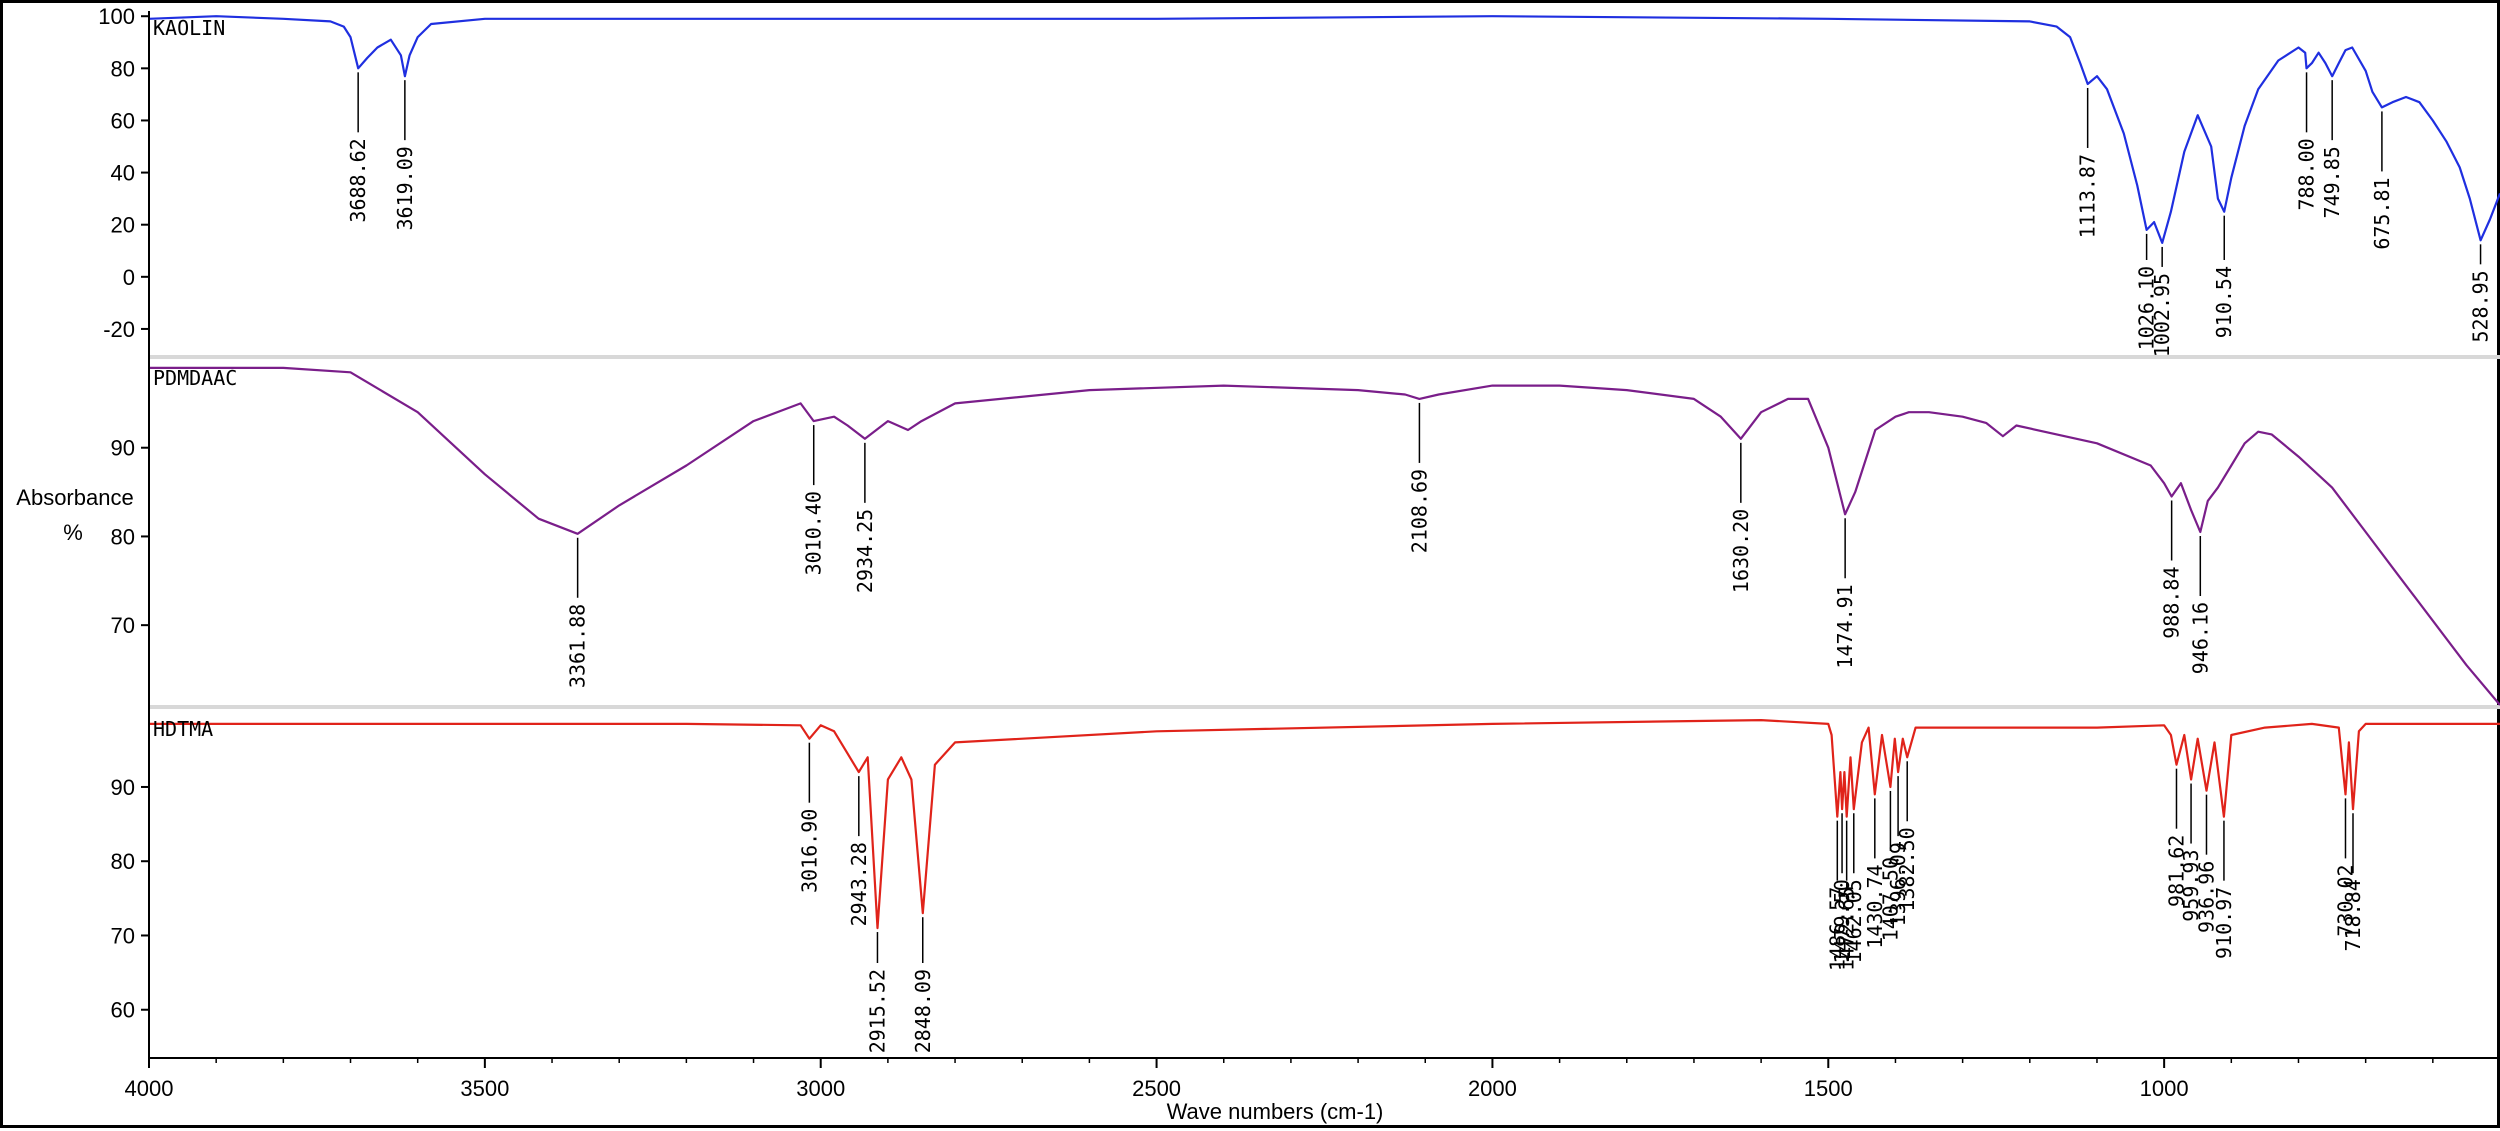 The width and height of the screenshot is (2500, 1131). Describe the element at coordinates (129, 277) in the screenshot. I see `y-tick-label: 0` at that location.